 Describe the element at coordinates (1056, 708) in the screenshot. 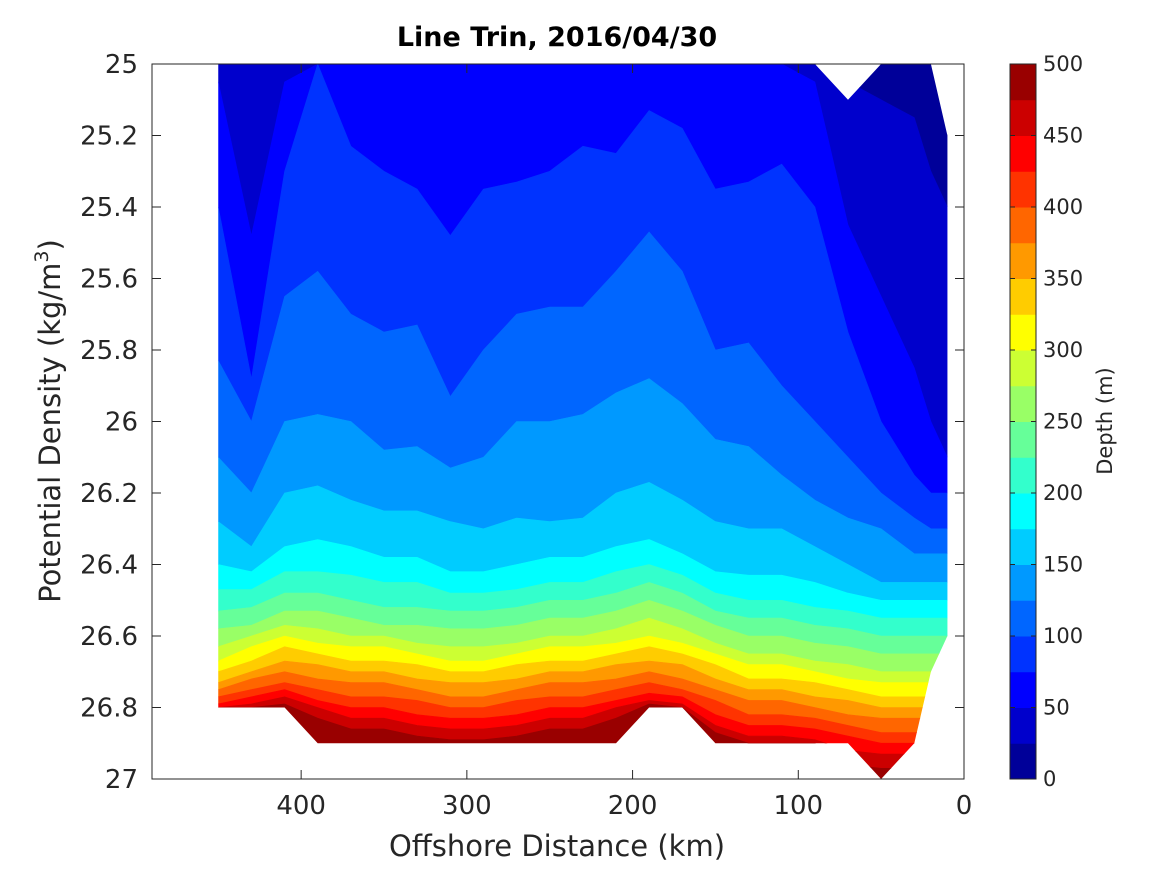

I see `colorbar-tick-label: 50` at that location.